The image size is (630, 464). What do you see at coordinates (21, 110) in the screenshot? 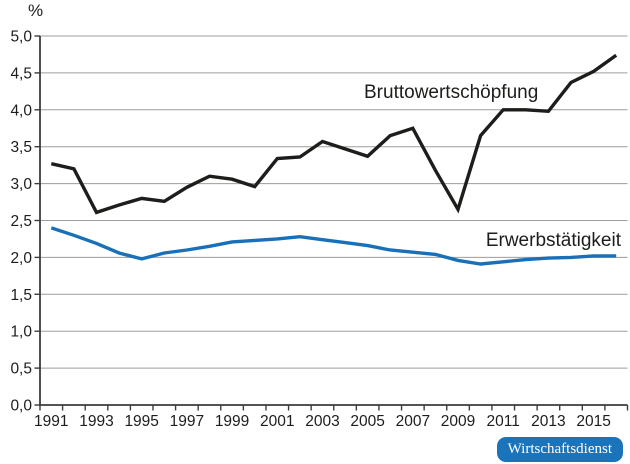
I see `y-tick-label: 4,0` at bounding box center [21, 110].